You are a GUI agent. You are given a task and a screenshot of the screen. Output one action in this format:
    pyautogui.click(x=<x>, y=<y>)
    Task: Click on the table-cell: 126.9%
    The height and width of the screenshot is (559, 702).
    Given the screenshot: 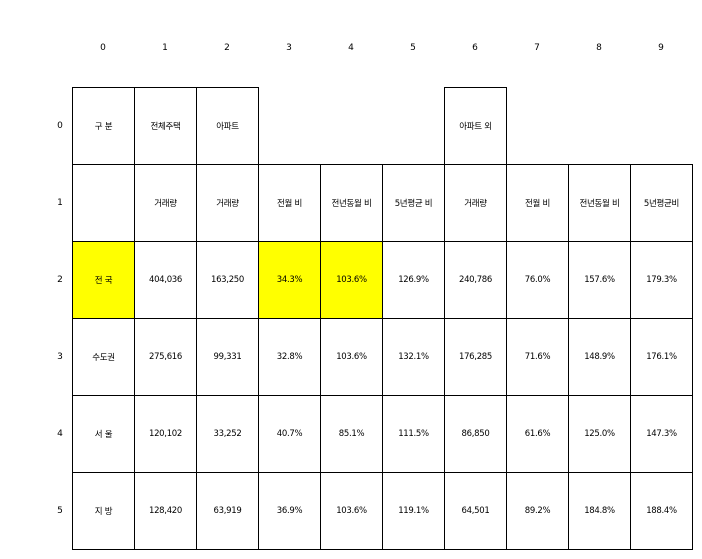 What is the action you would take?
    pyautogui.click(x=413, y=280)
    